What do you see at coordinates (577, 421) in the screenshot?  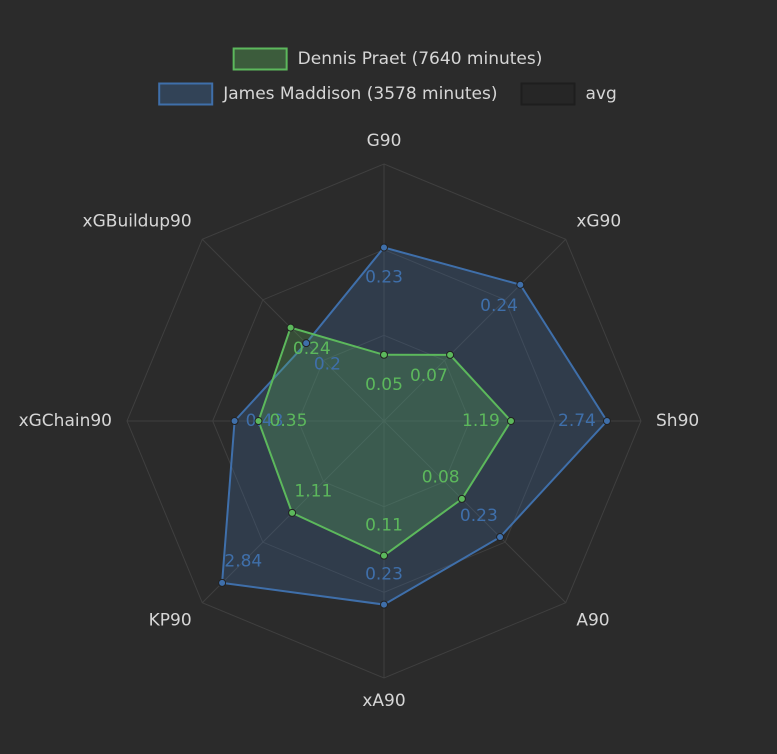 I see `value-label: 2.74` at bounding box center [577, 421].